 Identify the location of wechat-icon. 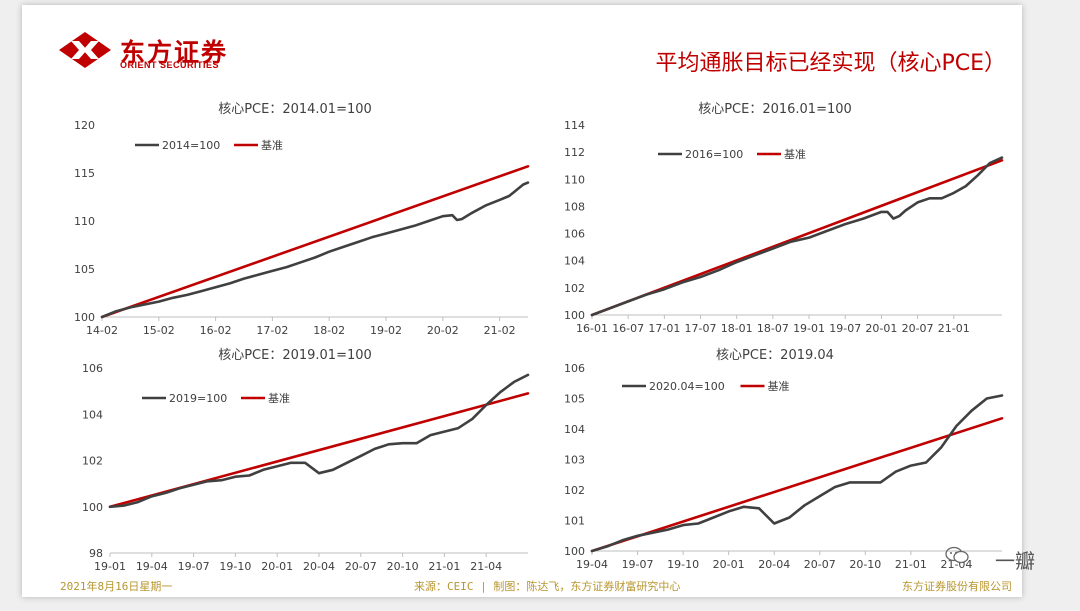
(957, 555).